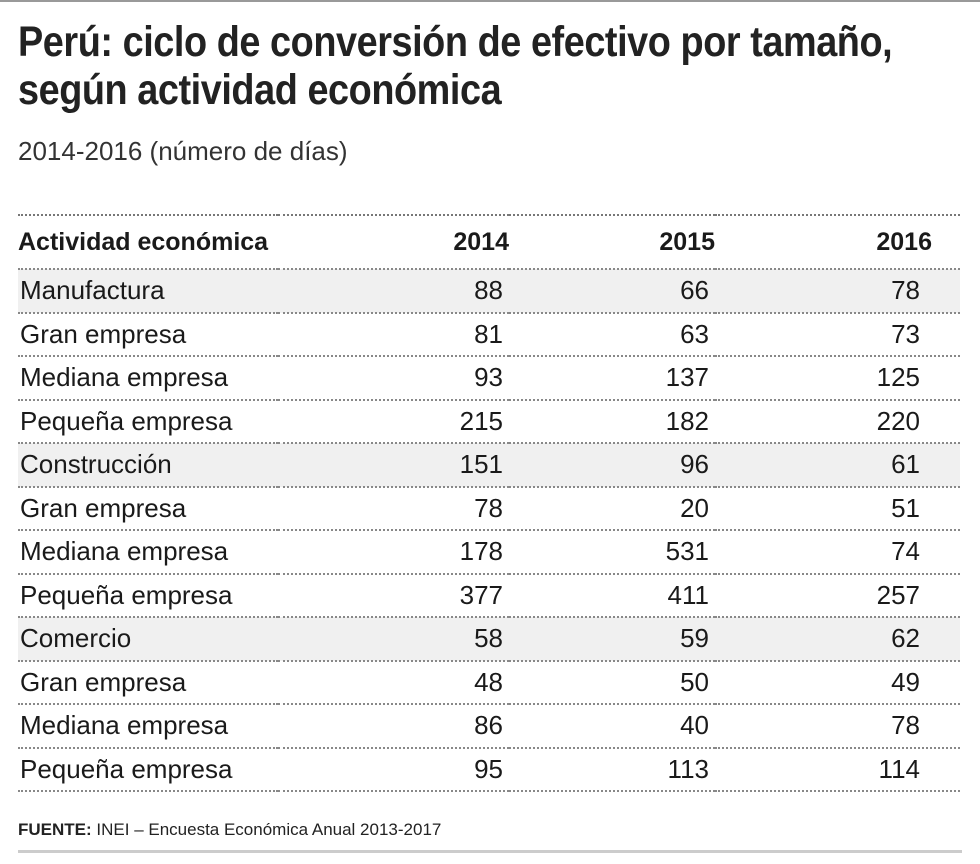 This screenshot has width=980, height=864. I want to click on cell-2016: 51, so click(905, 507).